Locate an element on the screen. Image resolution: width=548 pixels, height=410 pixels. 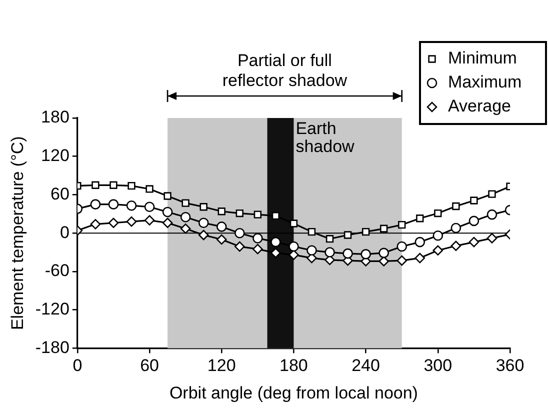
y-axis-title: Element temperature (°C) is located at coordinates (17, 233).